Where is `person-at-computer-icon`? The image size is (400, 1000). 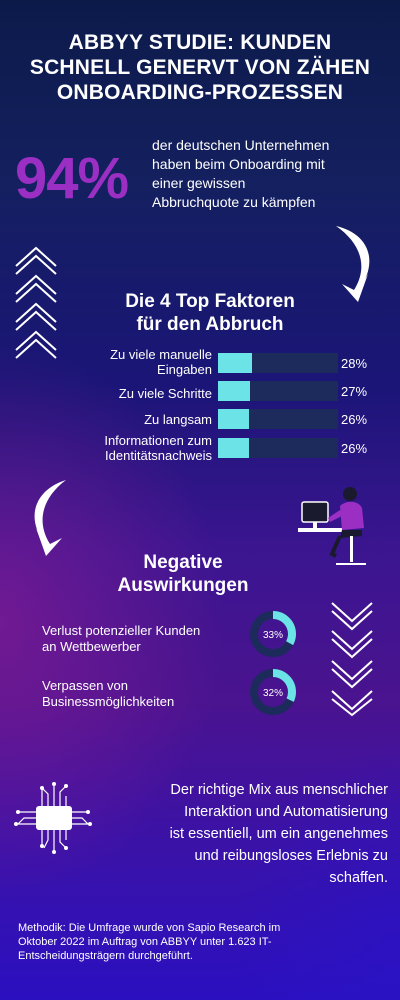
person-at-computer-icon is located at coordinates (332, 526).